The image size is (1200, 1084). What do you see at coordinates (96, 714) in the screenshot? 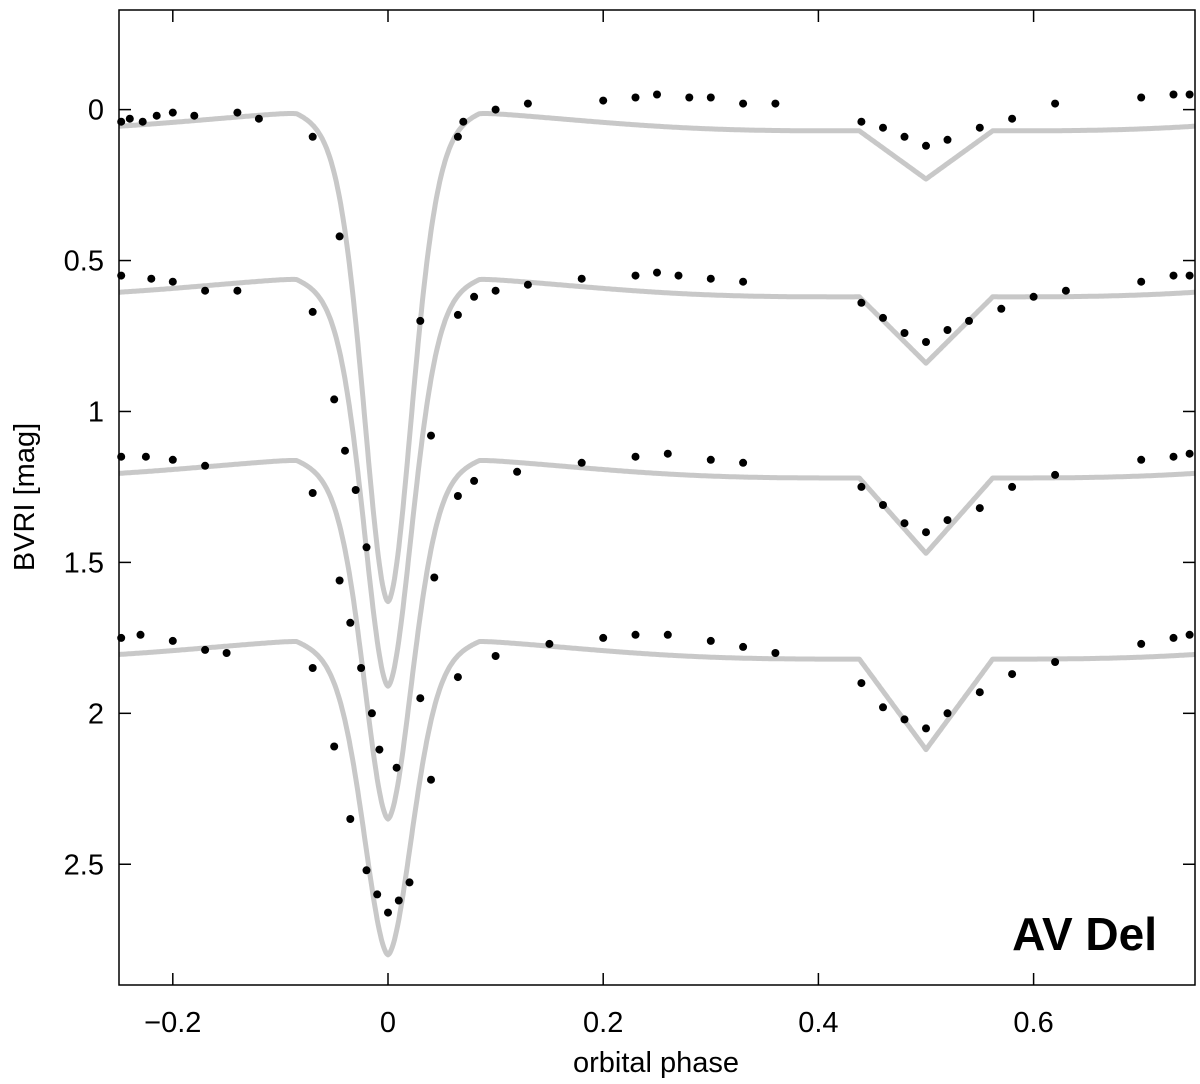
I see `y-tick-label: 2` at bounding box center [96, 714].